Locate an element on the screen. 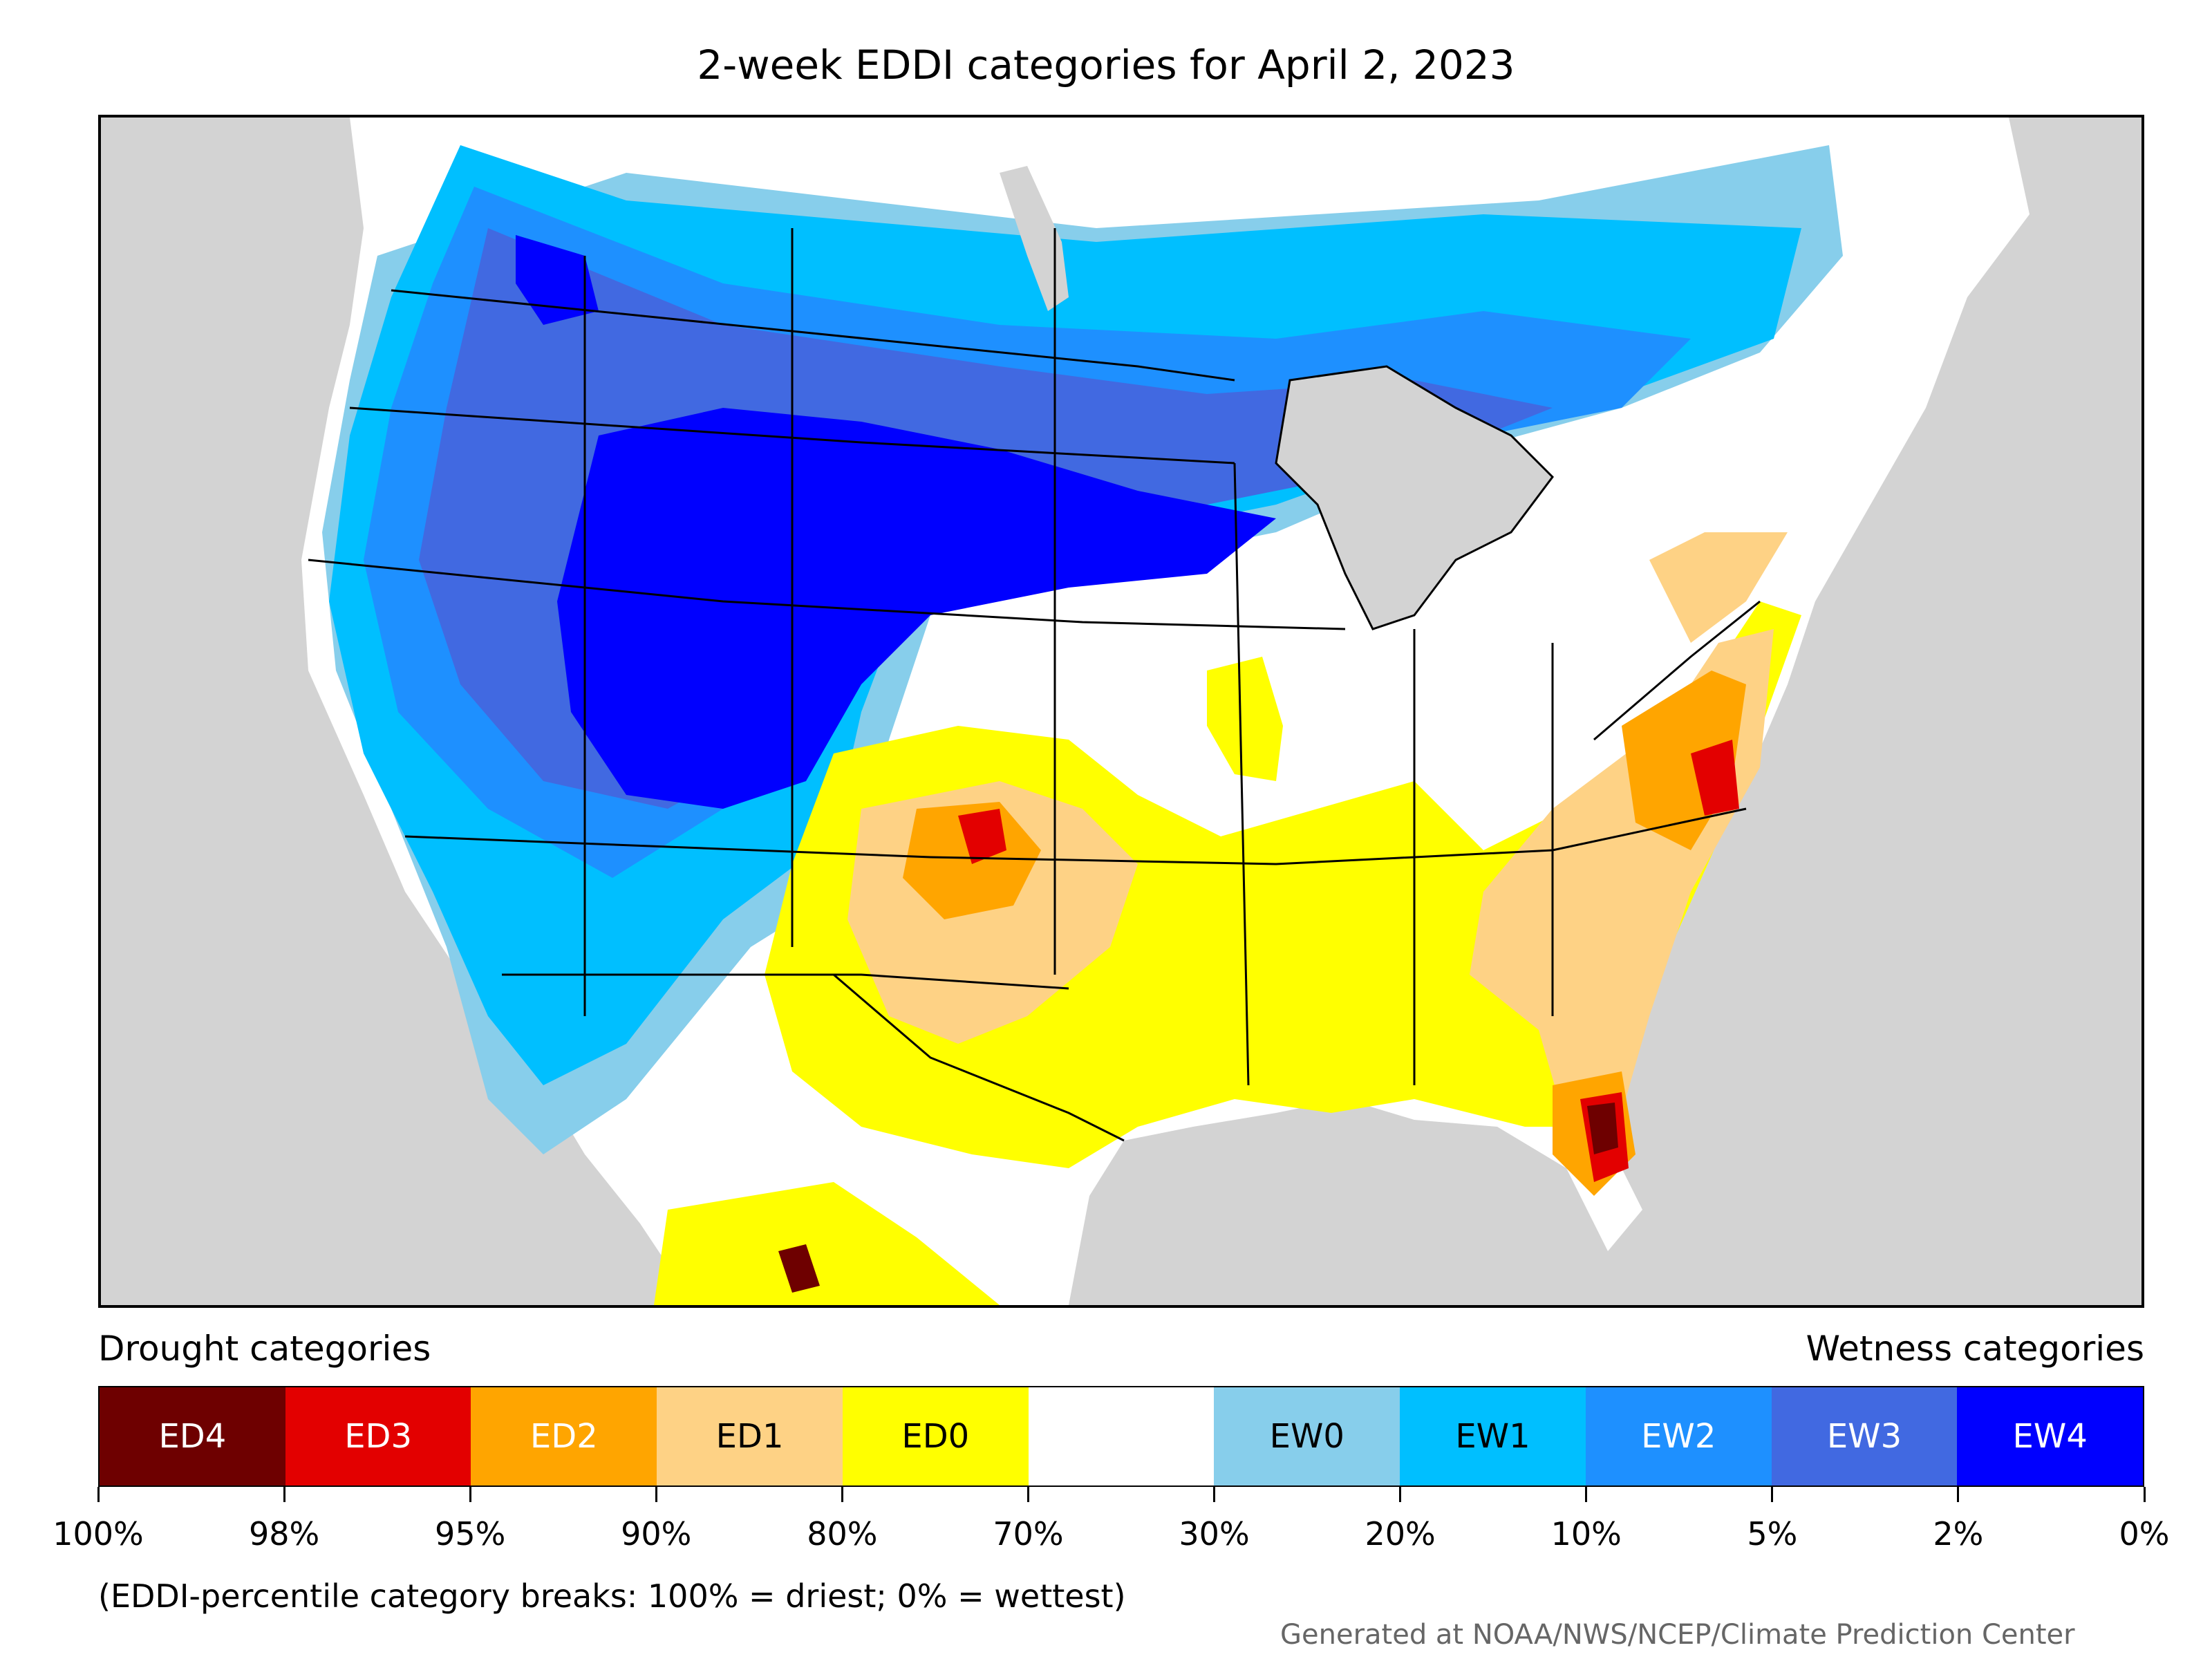  colorbar-tick-label: 2% is located at coordinates (1958, 1534).